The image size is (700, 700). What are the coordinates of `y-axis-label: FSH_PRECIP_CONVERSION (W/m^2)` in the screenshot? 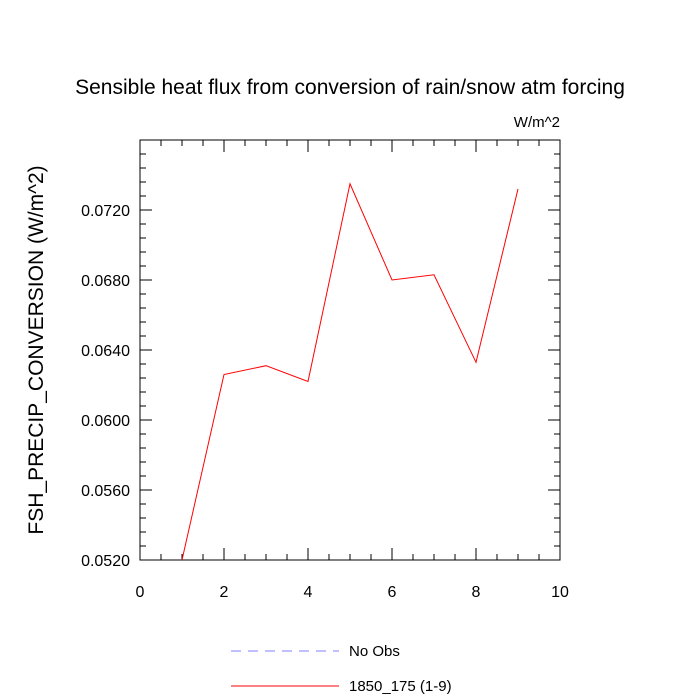 It's located at (36, 349).